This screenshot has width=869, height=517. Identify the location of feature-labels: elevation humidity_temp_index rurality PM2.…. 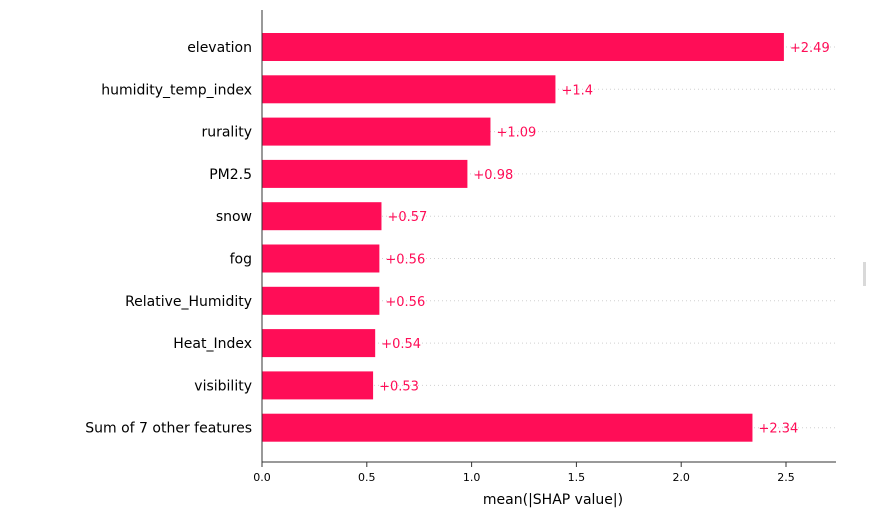
(168, 238).